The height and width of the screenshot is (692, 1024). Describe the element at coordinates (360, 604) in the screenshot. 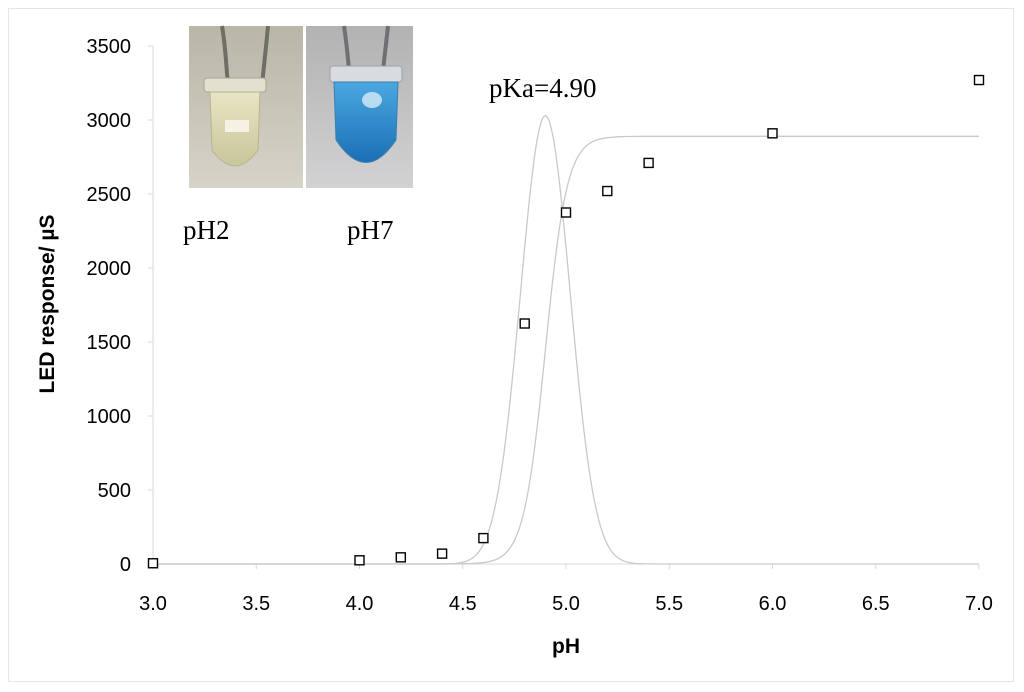

I see `x-tick-label: 4.0` at that location.